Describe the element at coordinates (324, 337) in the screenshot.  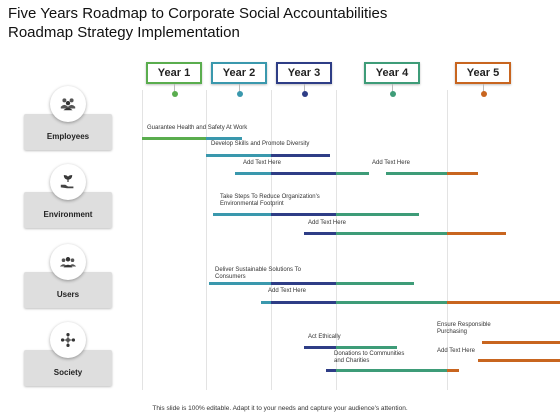
I see `task-label: Act Ethically` at that location.